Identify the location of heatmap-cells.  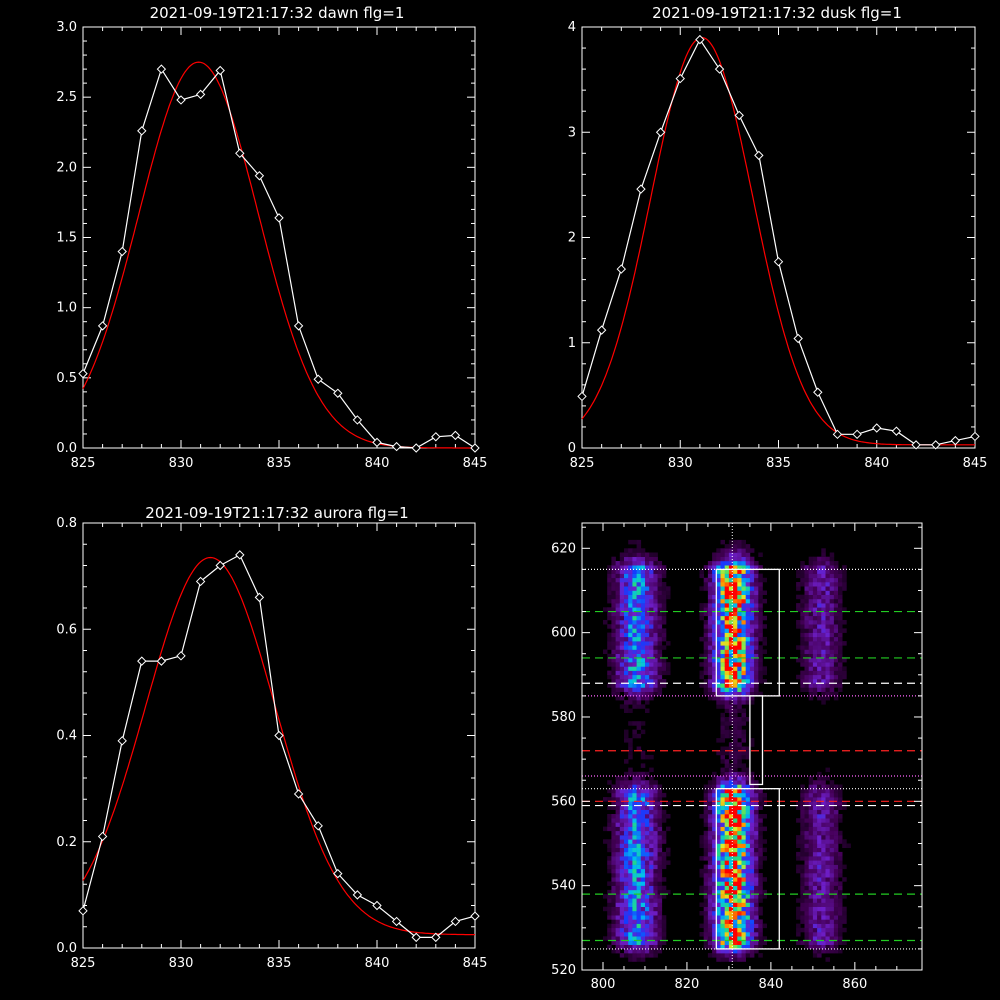
(727, 750).